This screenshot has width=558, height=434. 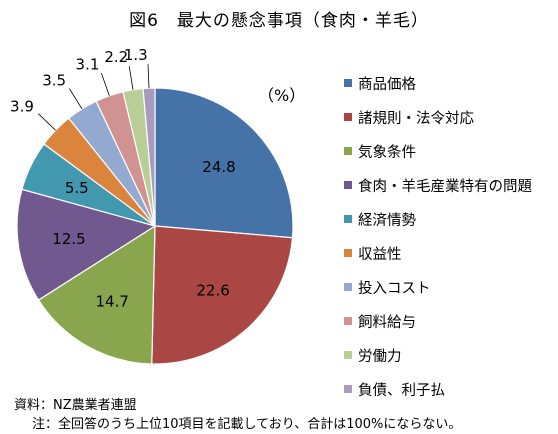 I want to click on legend-item-1: 諸規則・法令対応, so click(x=438, y=117).